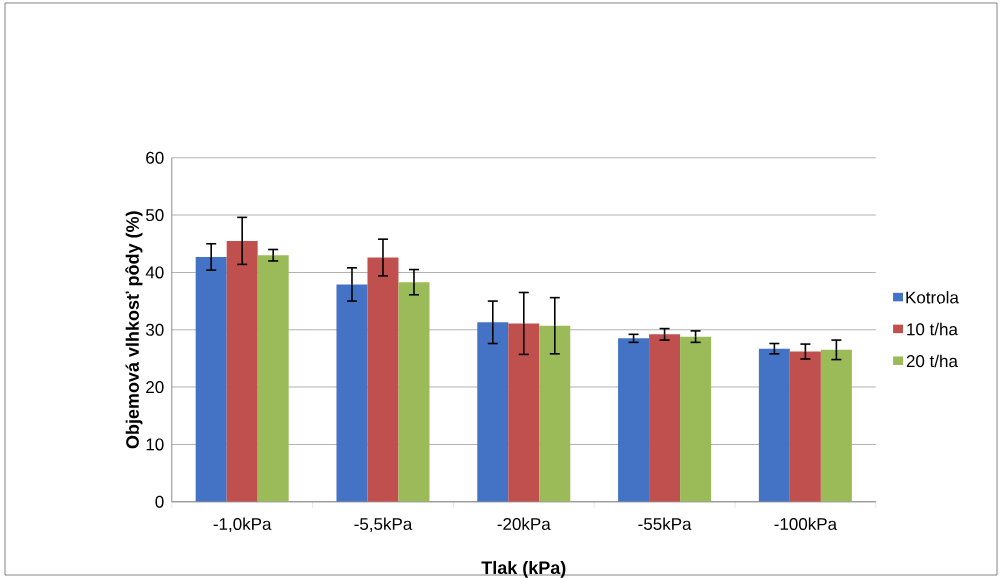 The width and height of the screenshot is (1003, 578). Describe the element at coordinates (383, 525) in the screenshot. I see `x-tick-label: -5,5kPa` at that location.